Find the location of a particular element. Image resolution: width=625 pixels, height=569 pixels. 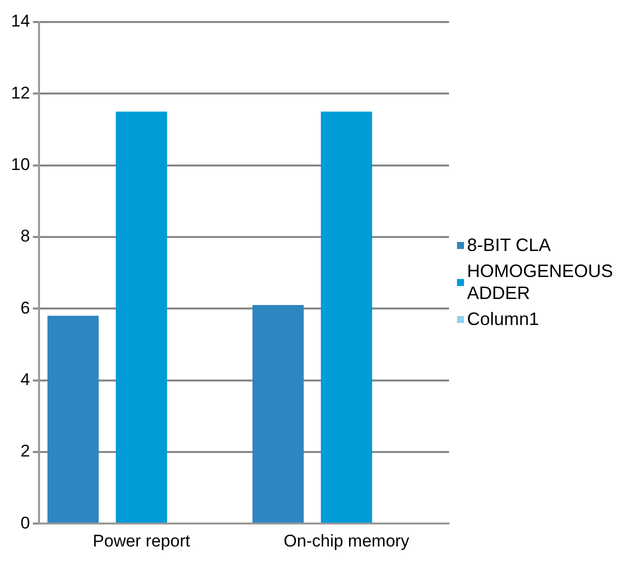

y-tick-label: 0 is located at coordinates (25, 522).